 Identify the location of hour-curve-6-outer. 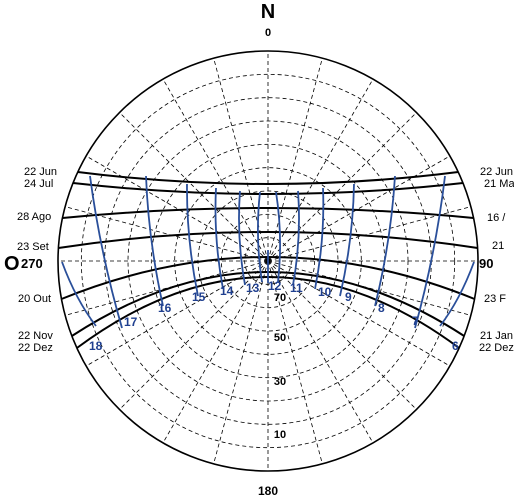
(457, 294).